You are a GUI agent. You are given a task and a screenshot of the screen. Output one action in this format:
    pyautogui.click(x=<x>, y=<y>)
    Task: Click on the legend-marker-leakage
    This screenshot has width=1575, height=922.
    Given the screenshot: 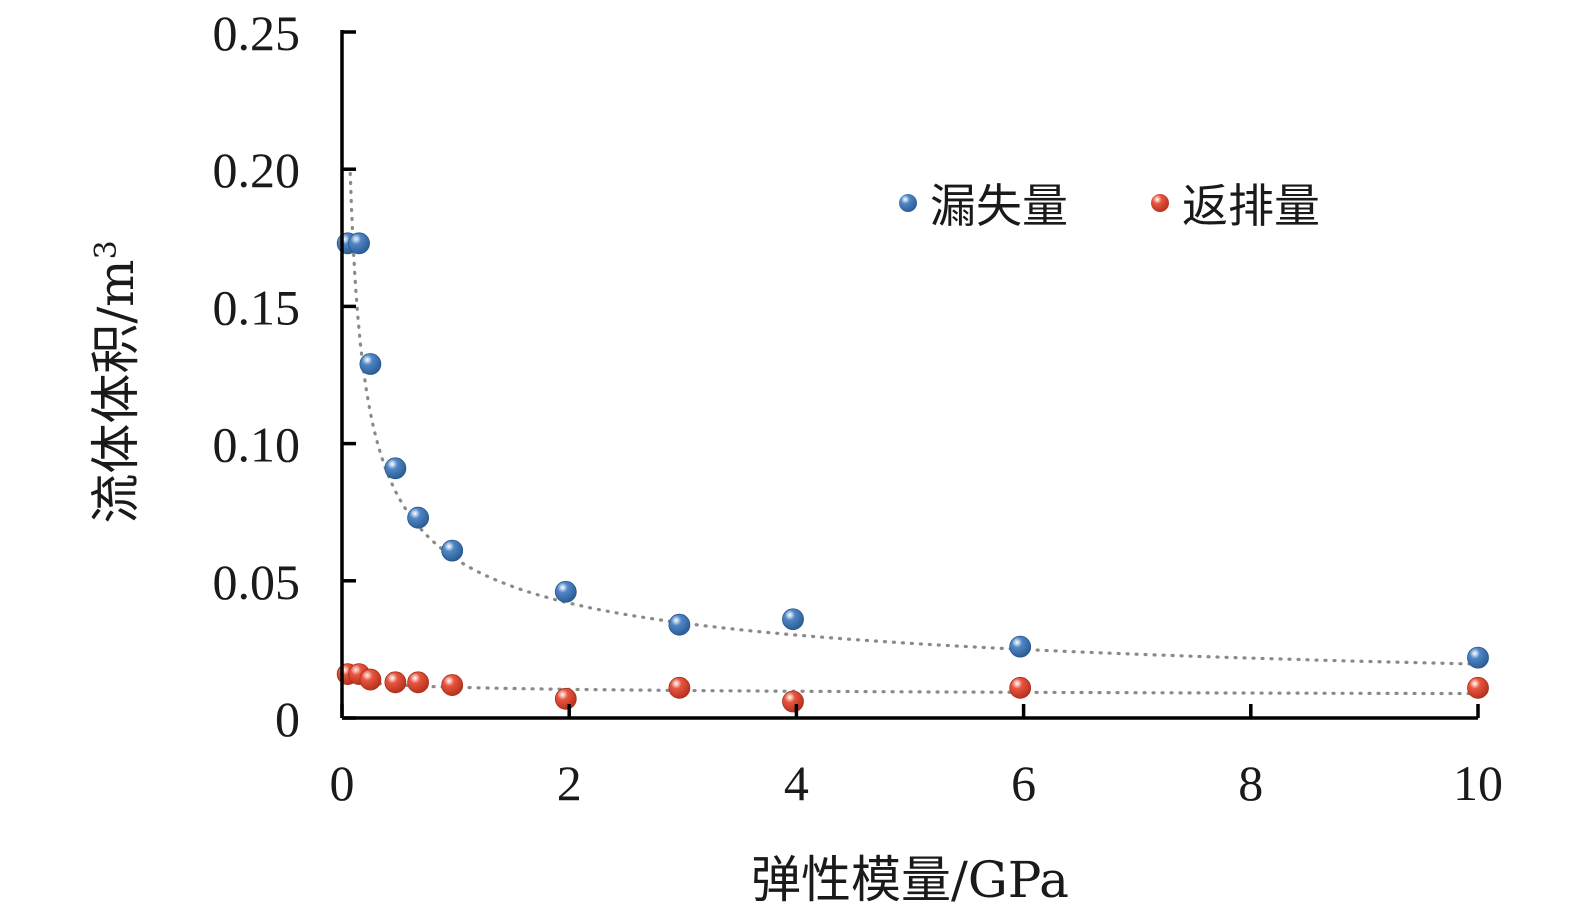 What is the action you would take?
    pyautogui.click(x=908, y=203)
    